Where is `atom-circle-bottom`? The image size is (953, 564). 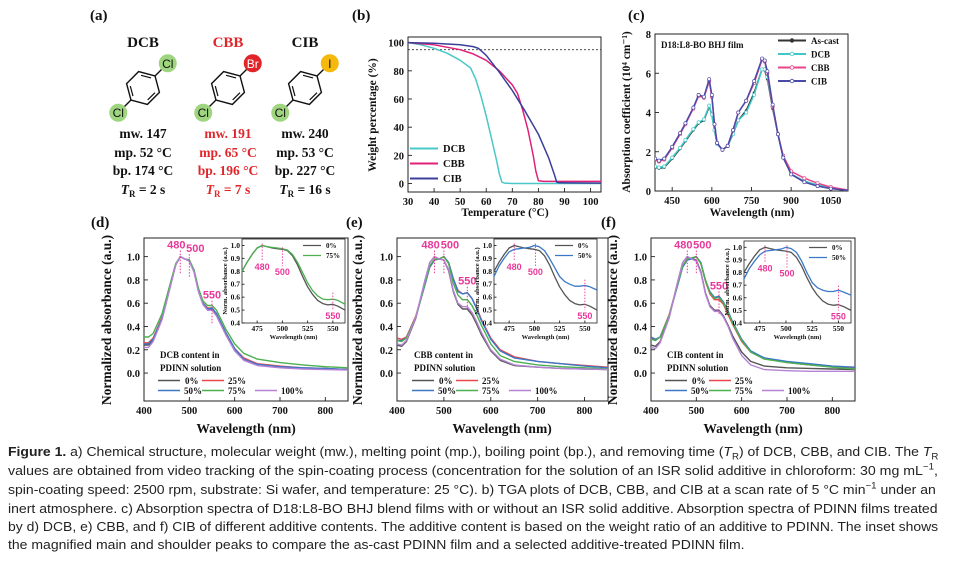 atom-circle-bottom is located at coordinates (118, 112).